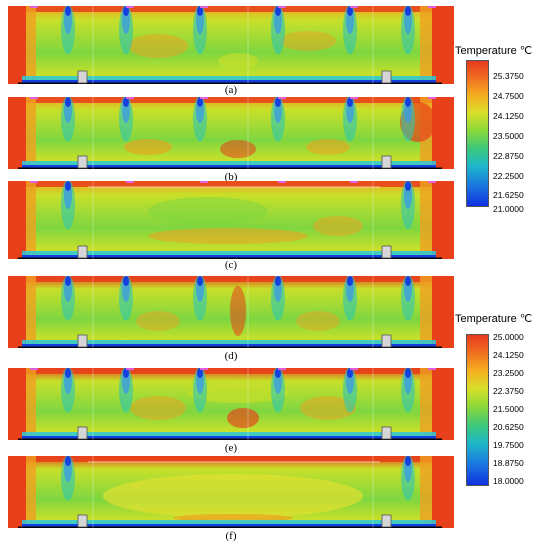  Describe the element at coordinates (508, 209) in the screenshot. I see `tick-top-7: 21.0000` at that location.